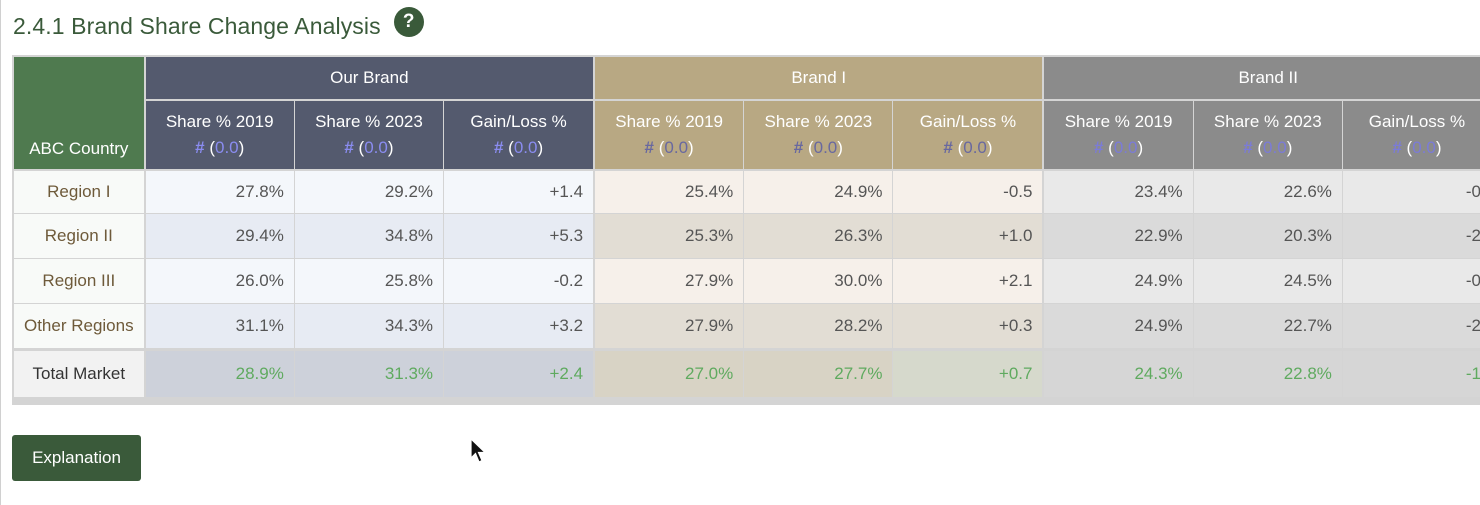 Image resolution: width=1480 pixels, height=505 pixels. I want to click on brand-header-brand-i: Brand I, so click(820, 79).